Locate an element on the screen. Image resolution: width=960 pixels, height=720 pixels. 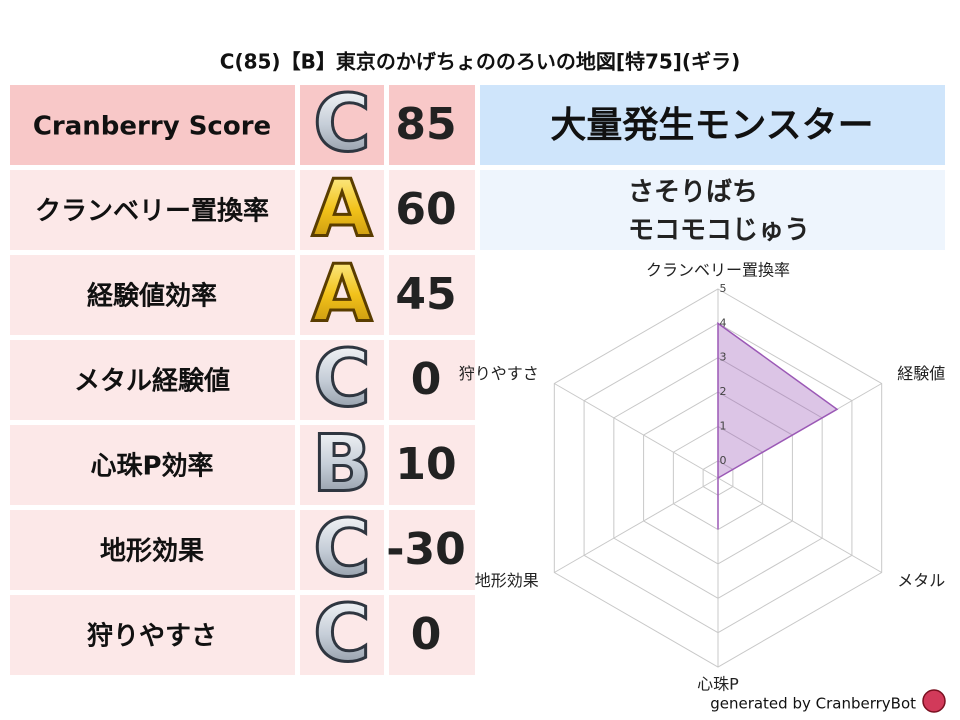
row-label: 心珠P効率 is located at coordinates (151, 466).